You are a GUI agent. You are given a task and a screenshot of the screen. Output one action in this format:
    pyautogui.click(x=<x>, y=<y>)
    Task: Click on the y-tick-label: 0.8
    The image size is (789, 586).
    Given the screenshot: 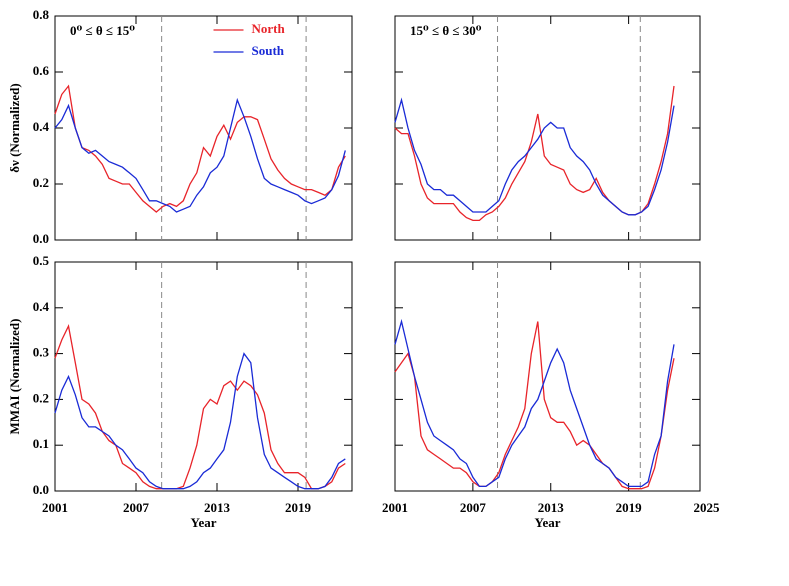 What is the action you would take?
    pyautogui.click(x=41, y=14)
    